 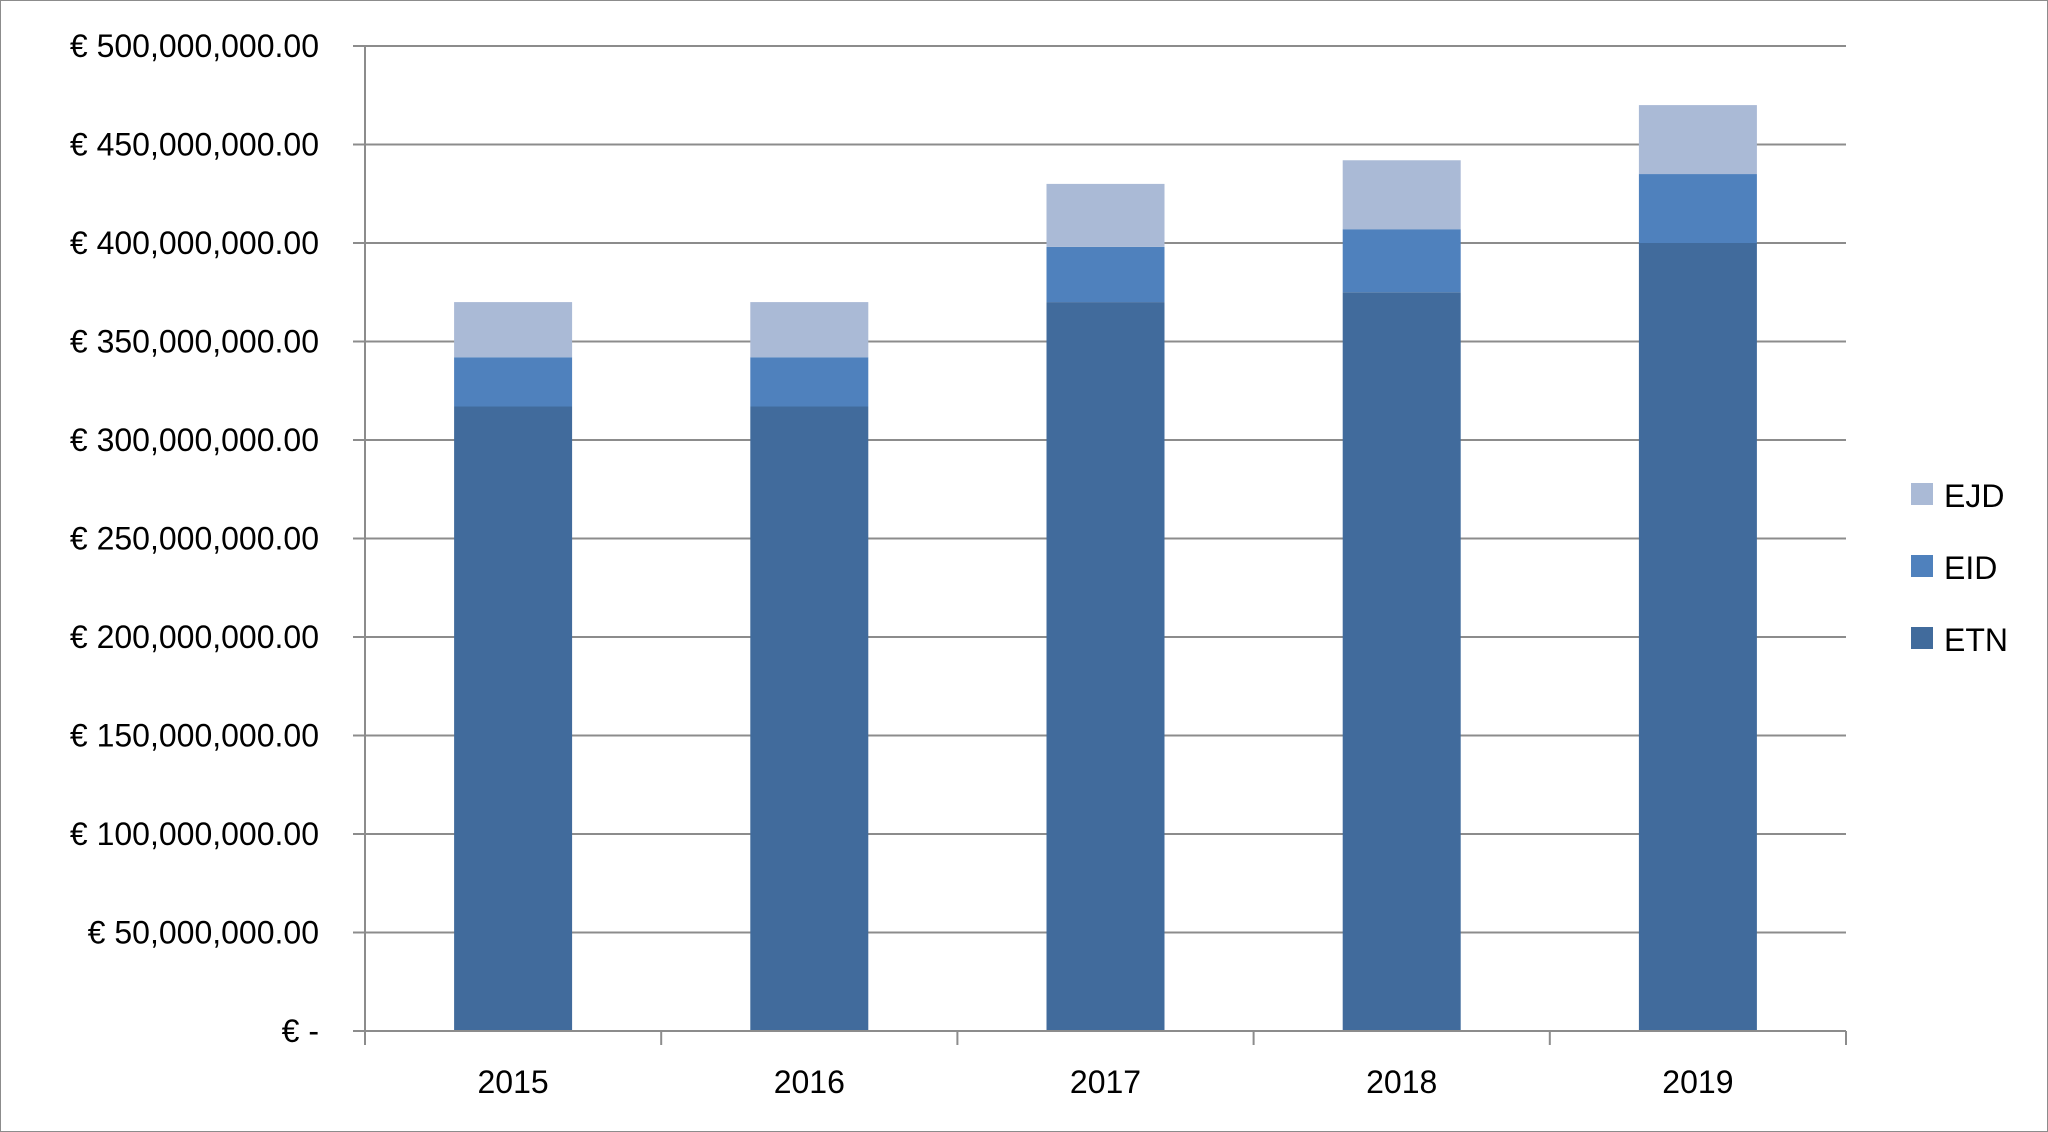 What do you see at coordinates (809, 382) in the screenshot?
I see `bar-eid-2016` at bounding box center [809, 382].